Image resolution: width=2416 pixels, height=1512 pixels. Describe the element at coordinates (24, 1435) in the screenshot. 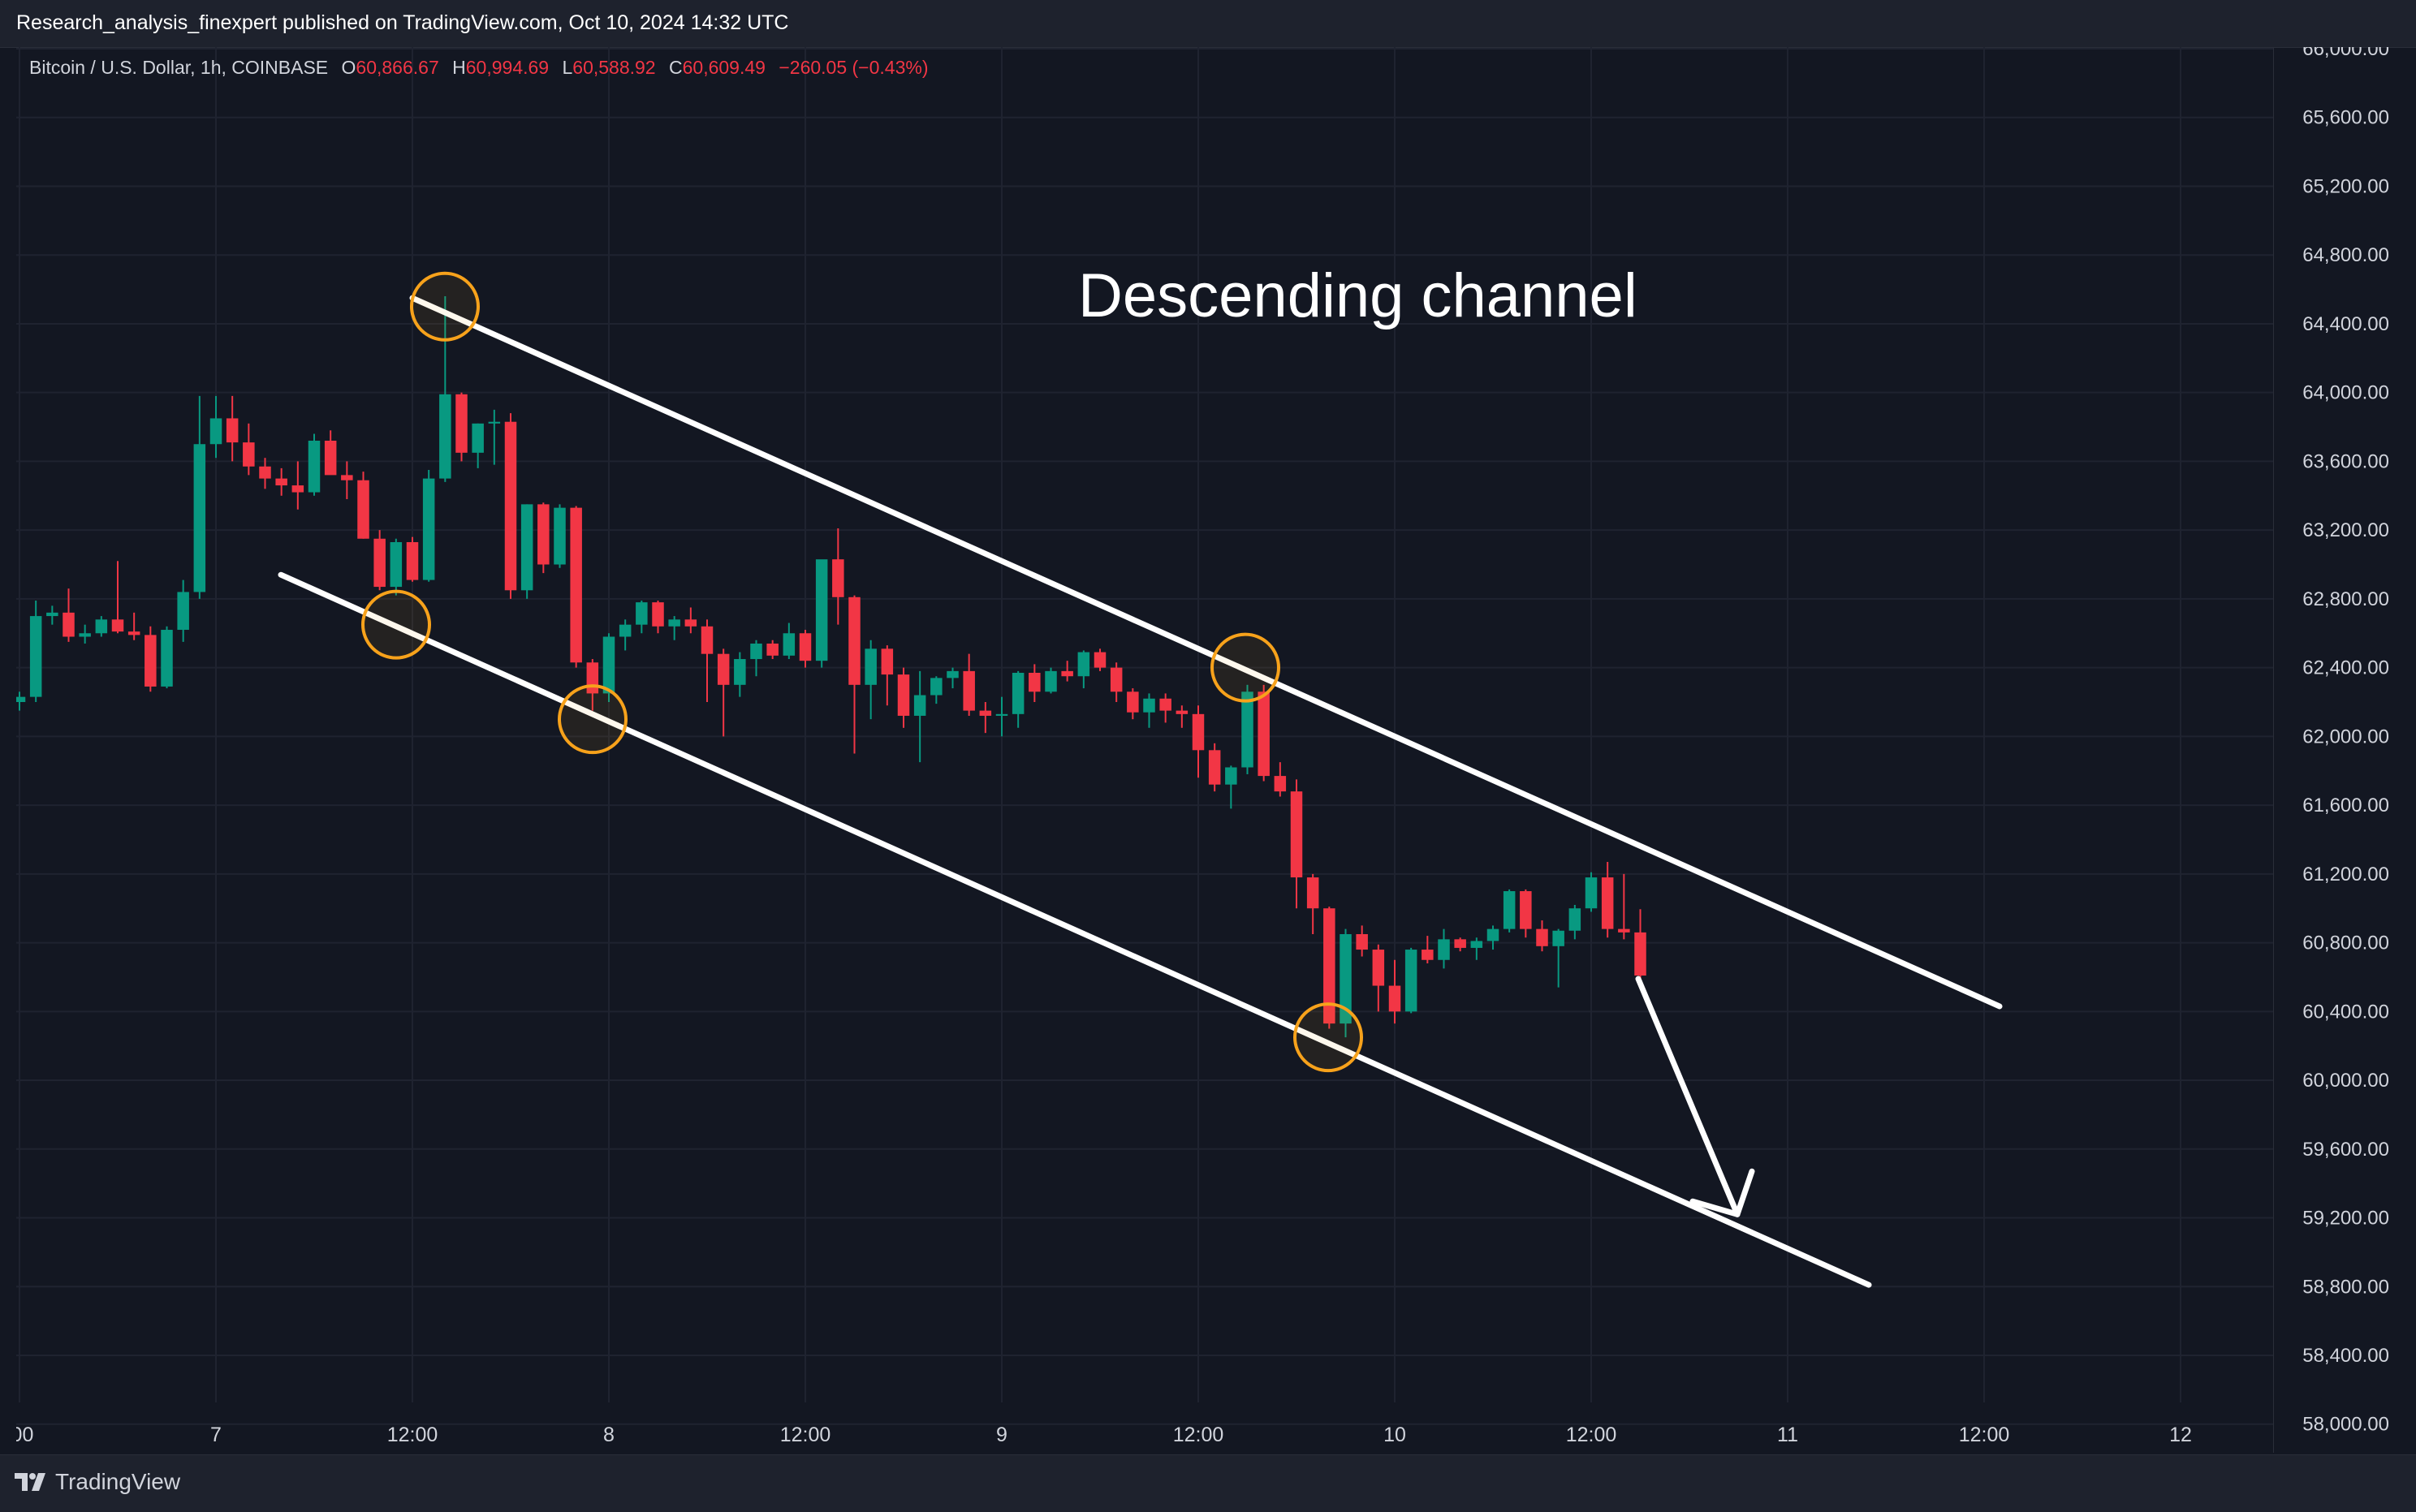

I see `time-tick-label: :00` at that location.